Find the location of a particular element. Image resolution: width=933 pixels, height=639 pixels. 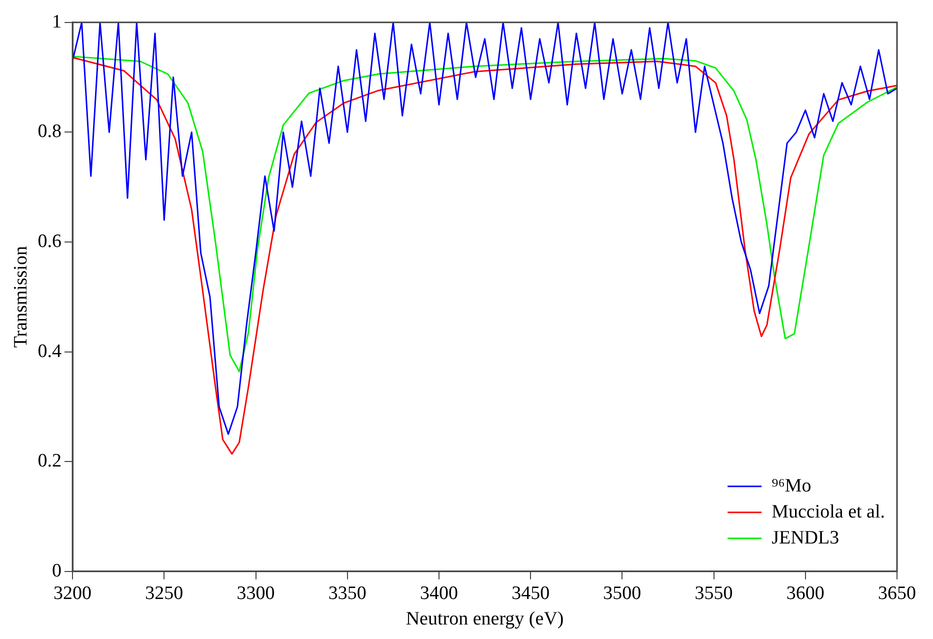

y-tick-label: 0.6 is located at coordinates (50, 241).